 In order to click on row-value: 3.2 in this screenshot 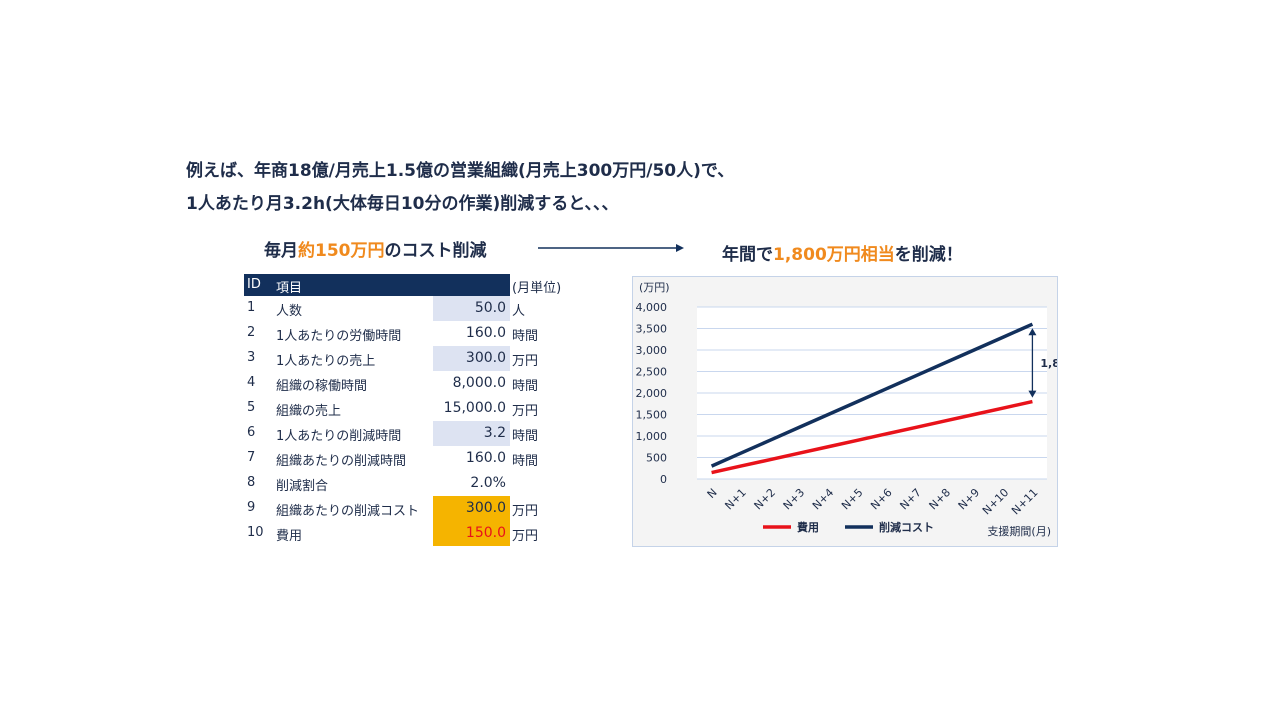, I will do `click(471, 433)`.